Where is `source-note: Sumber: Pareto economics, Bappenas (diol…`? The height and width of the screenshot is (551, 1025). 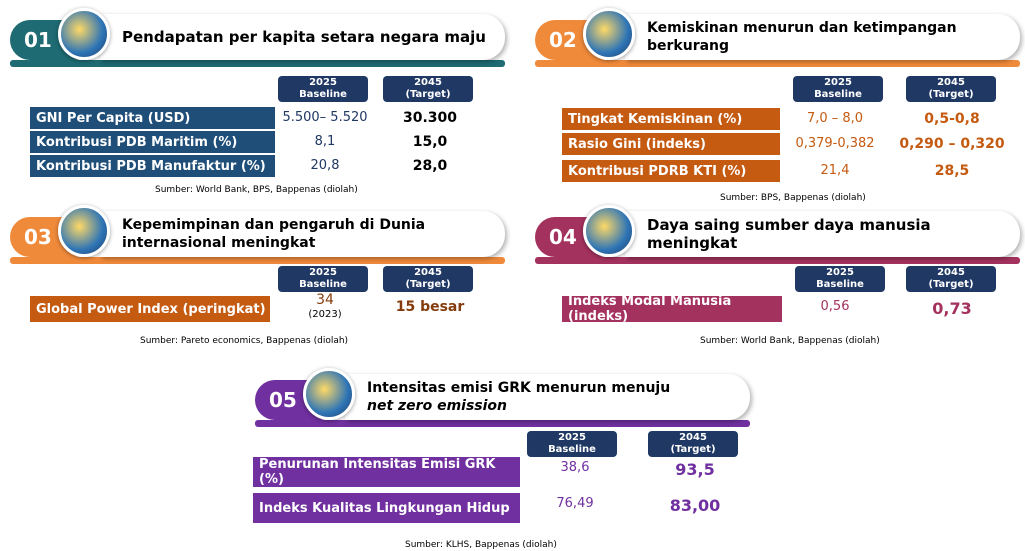 source-note: Sumber: Pareto economics, Bappenas (diol… is located at coordinates (244, 341).